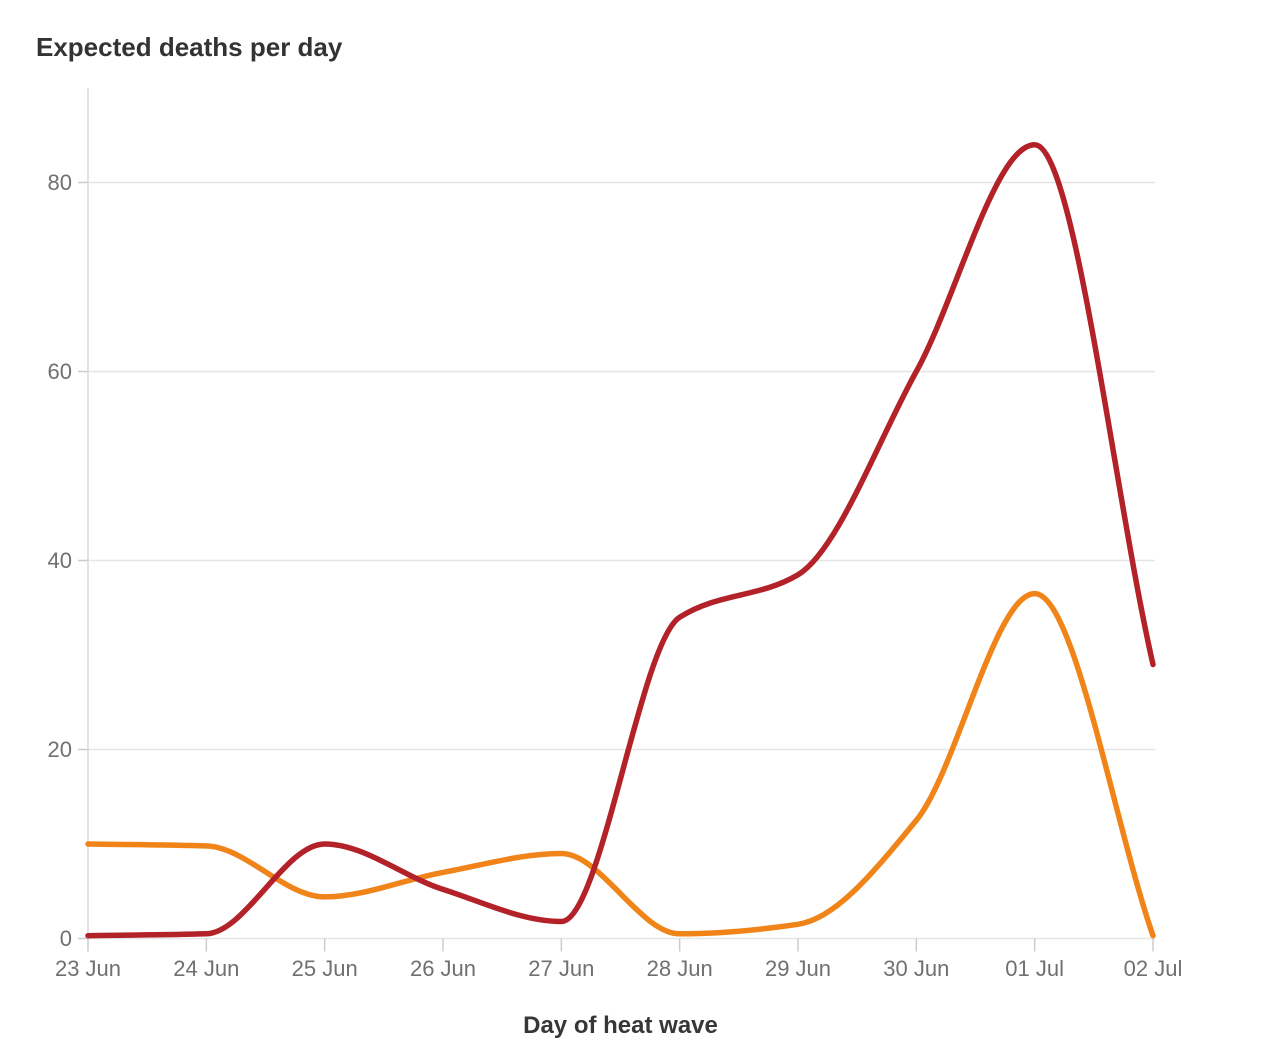  I want to click on x-axis-tick-label: 01 Jul, so click(1035, 968).